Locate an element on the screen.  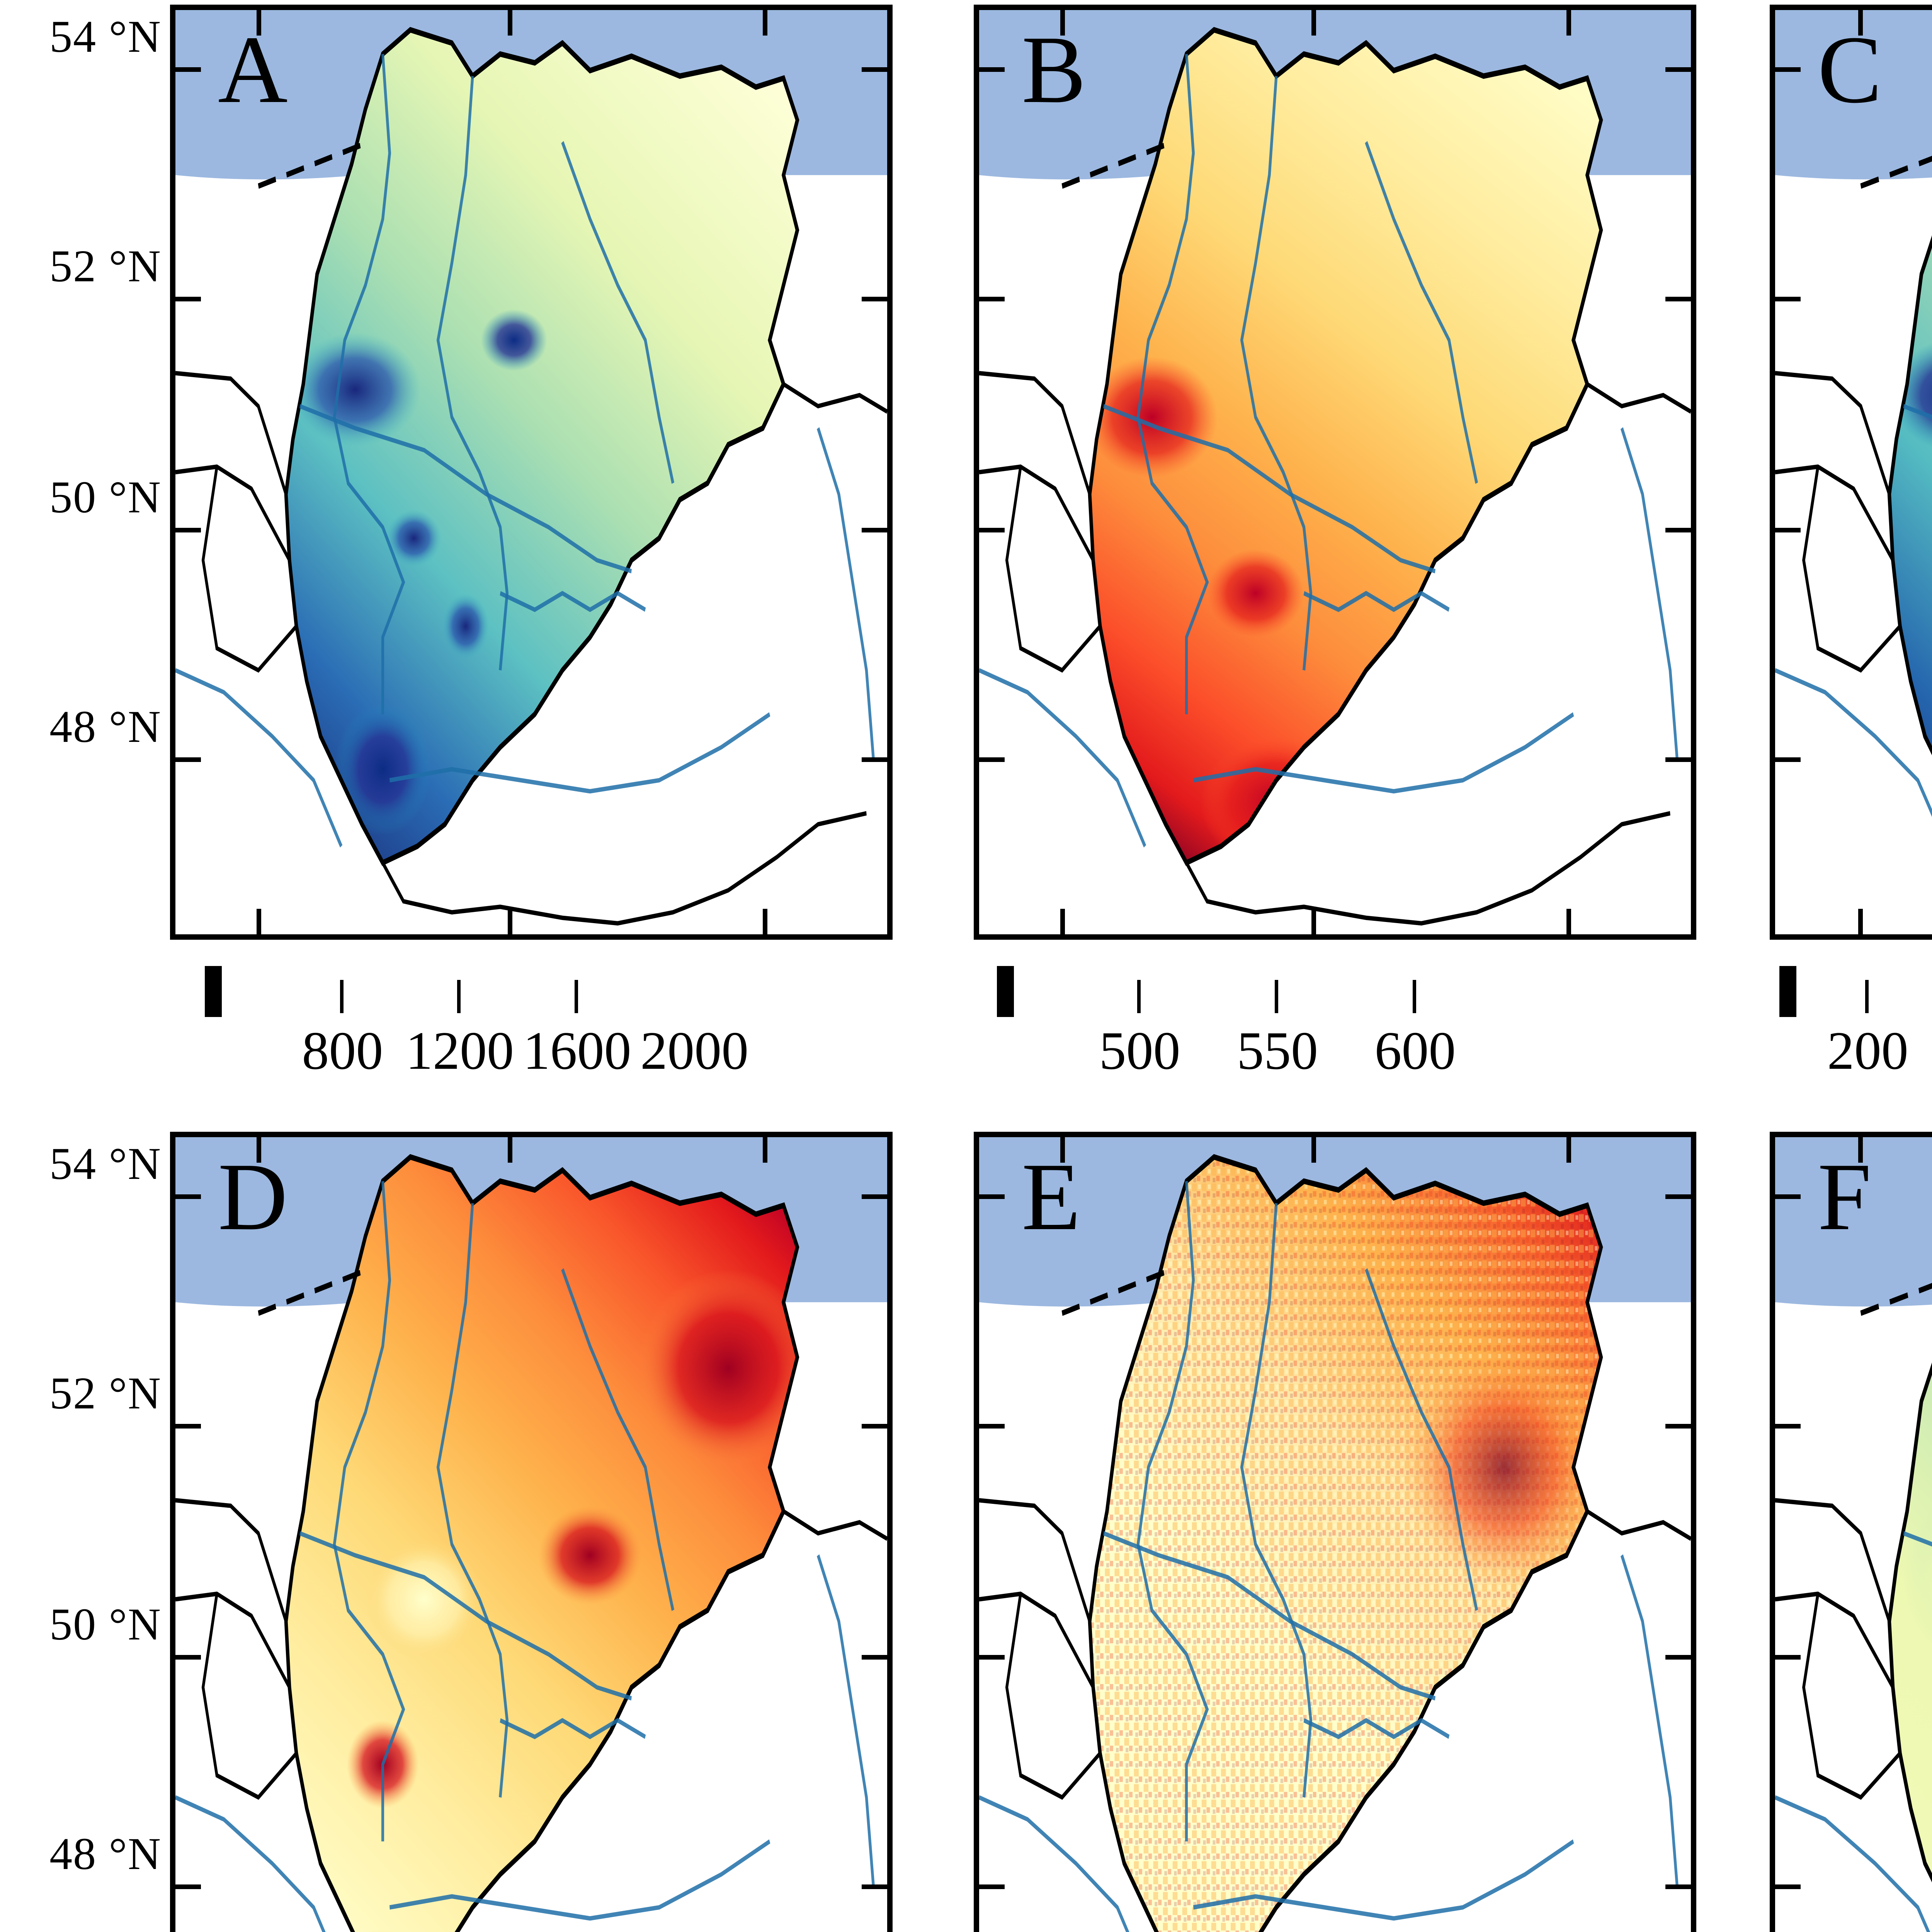
tick-lon-10-e is located at coordinates (1313, 1150).